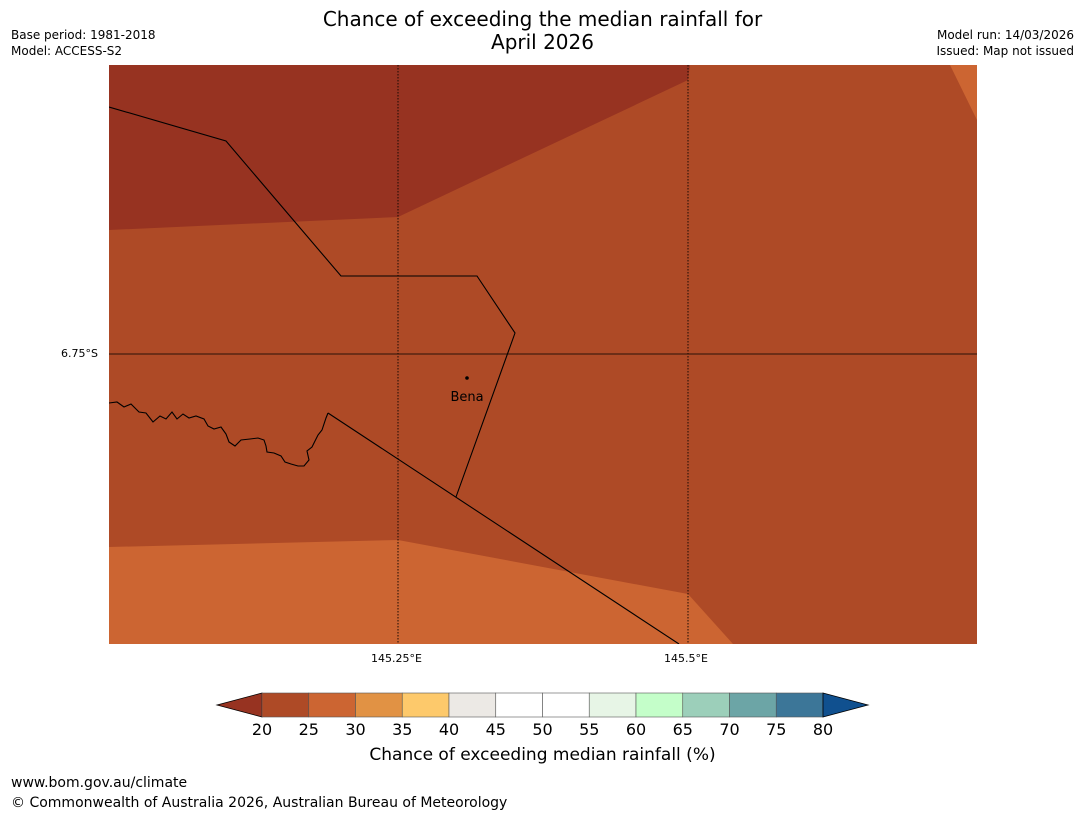 This screenshot has width=1085, height=816. What do you see at coordinates (542, 42) in the screenshot?
I see `map-title-line2: April 2026` at bounding box center [542, 42].